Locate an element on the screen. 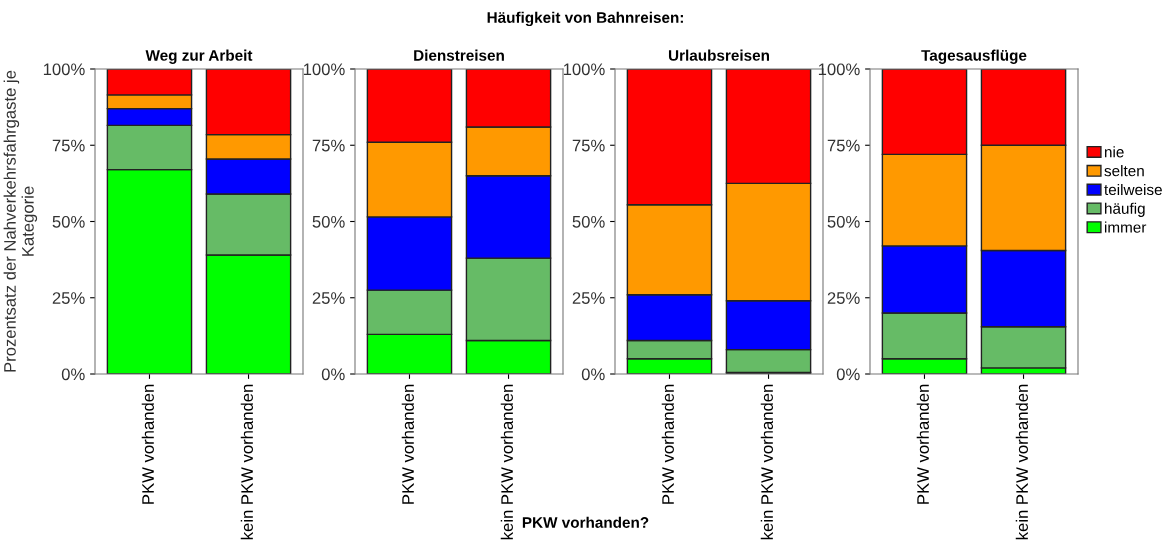 This screenshot has height=540, width=1171. y-axis-title: Prozentsatz der Nahverkehrsfahrgaste je Kategorie is located at coordinates (20, 221).